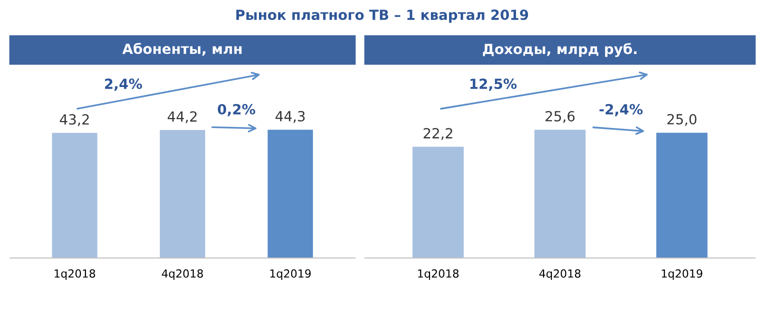  What do you see at coordinates (182, 117) in the screenshot?
I see `data-label: 44,2` at bounding box center [182, 117].